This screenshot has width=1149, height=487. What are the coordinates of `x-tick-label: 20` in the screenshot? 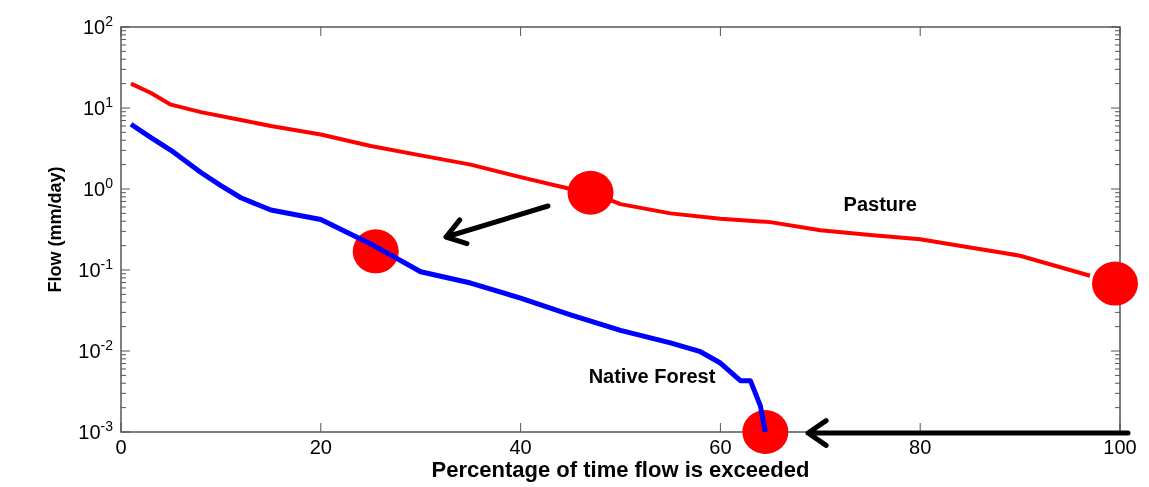 It's located at (320, 447).